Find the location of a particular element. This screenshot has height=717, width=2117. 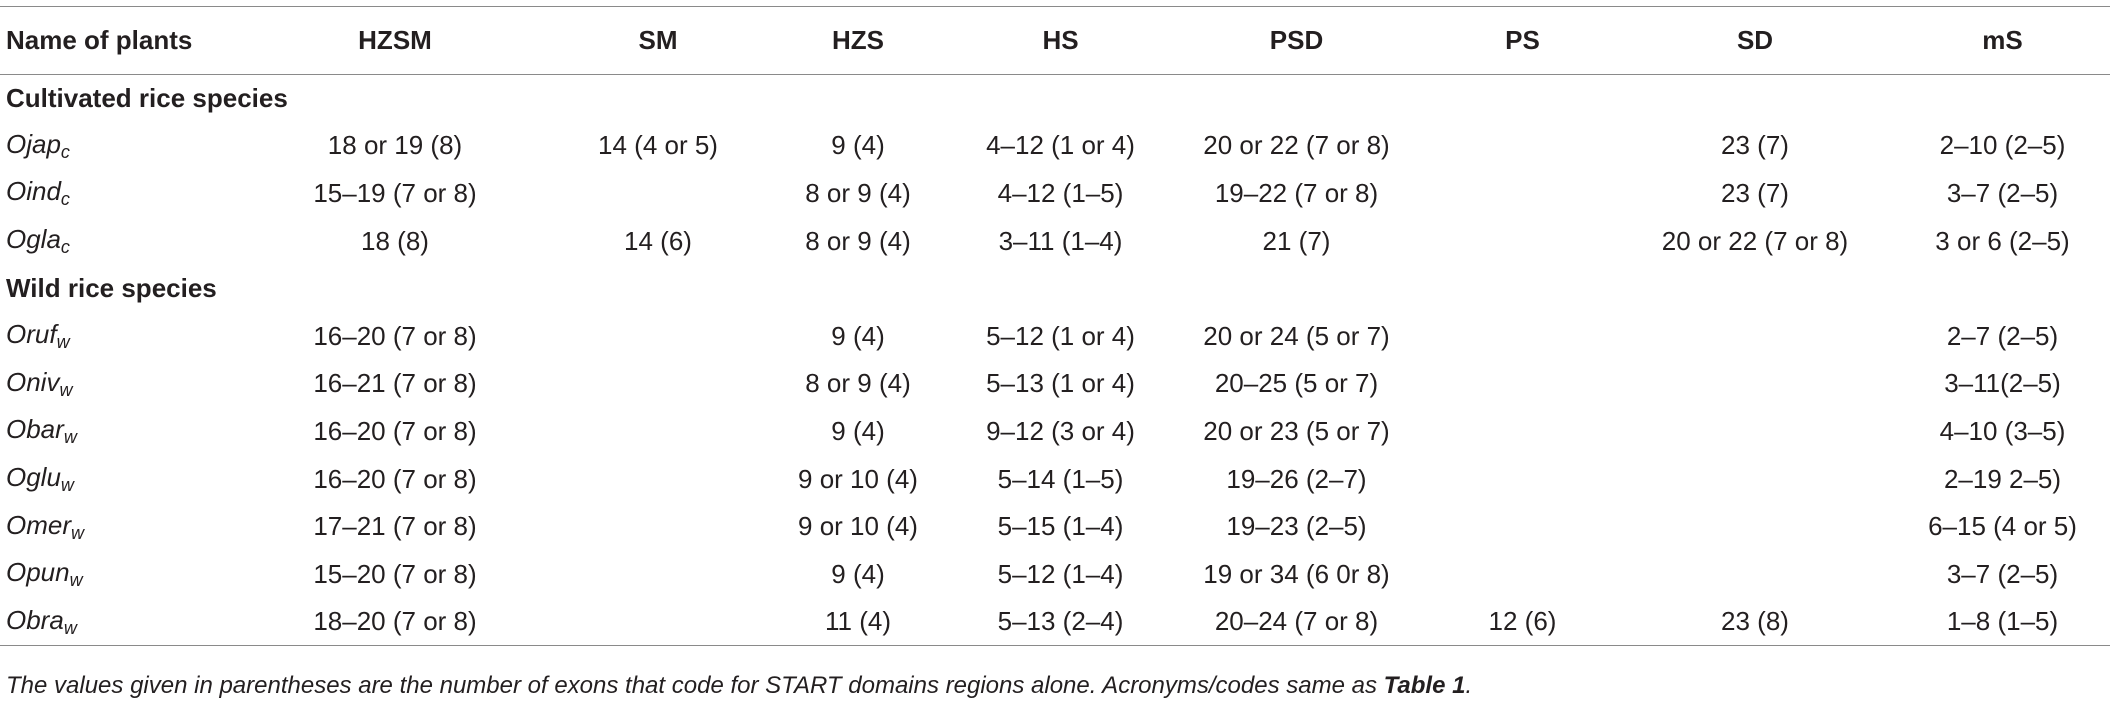

table-cell: 14 (6) is located at coordinates (658, 240).